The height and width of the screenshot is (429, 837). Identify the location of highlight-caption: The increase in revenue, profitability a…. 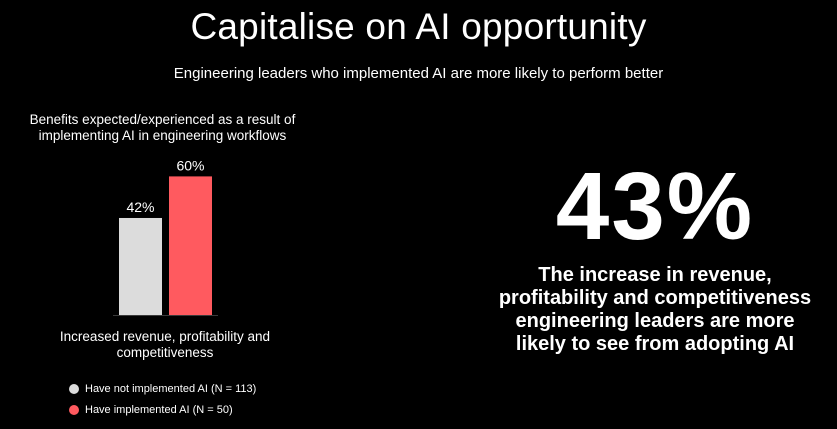
(655, 309).